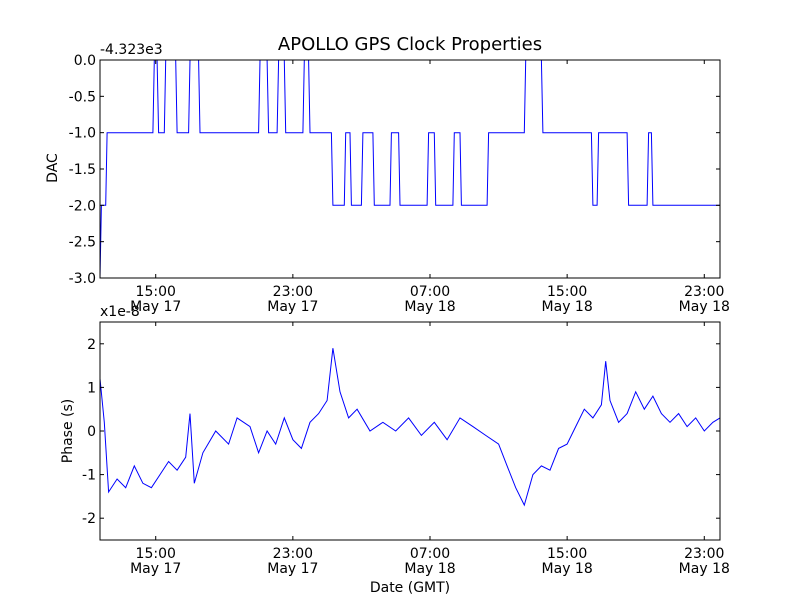 The image size is (800, 600). I want to click on dac-y-tick-label: 0.0, so click(85, 61).